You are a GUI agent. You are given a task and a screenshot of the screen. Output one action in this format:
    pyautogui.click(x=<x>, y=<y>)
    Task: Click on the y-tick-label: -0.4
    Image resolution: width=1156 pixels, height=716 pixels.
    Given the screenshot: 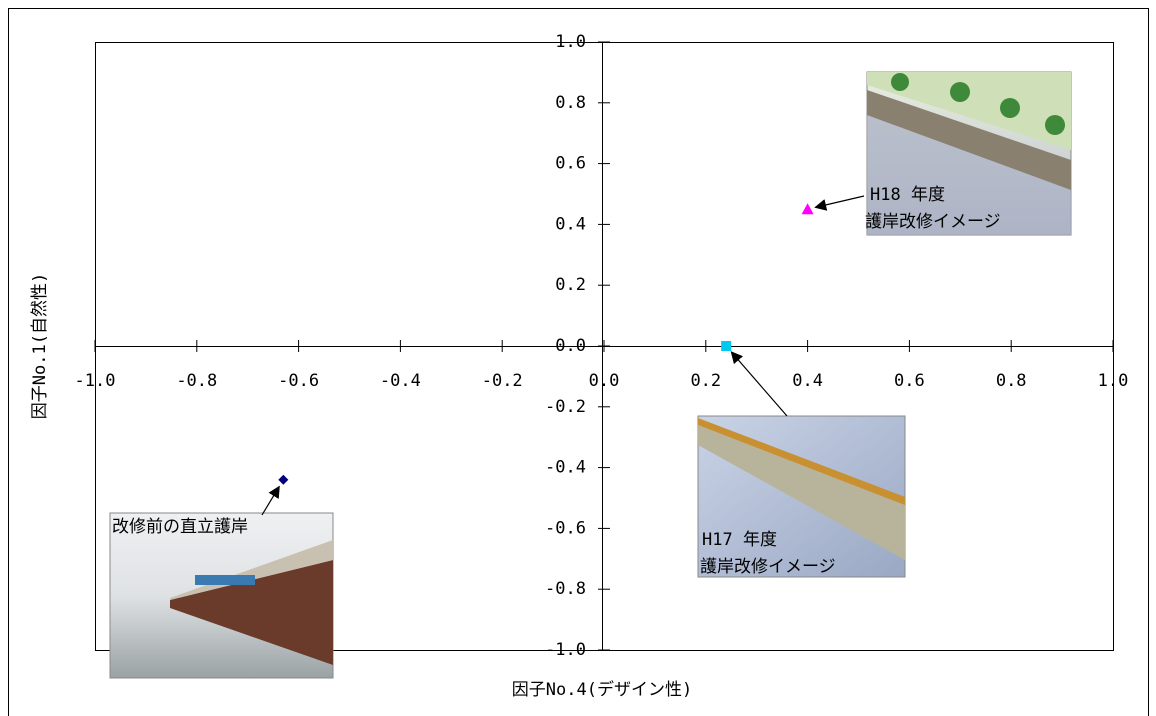 What is the action you would take?
    pyautogui.click(x=565, y=468)
    